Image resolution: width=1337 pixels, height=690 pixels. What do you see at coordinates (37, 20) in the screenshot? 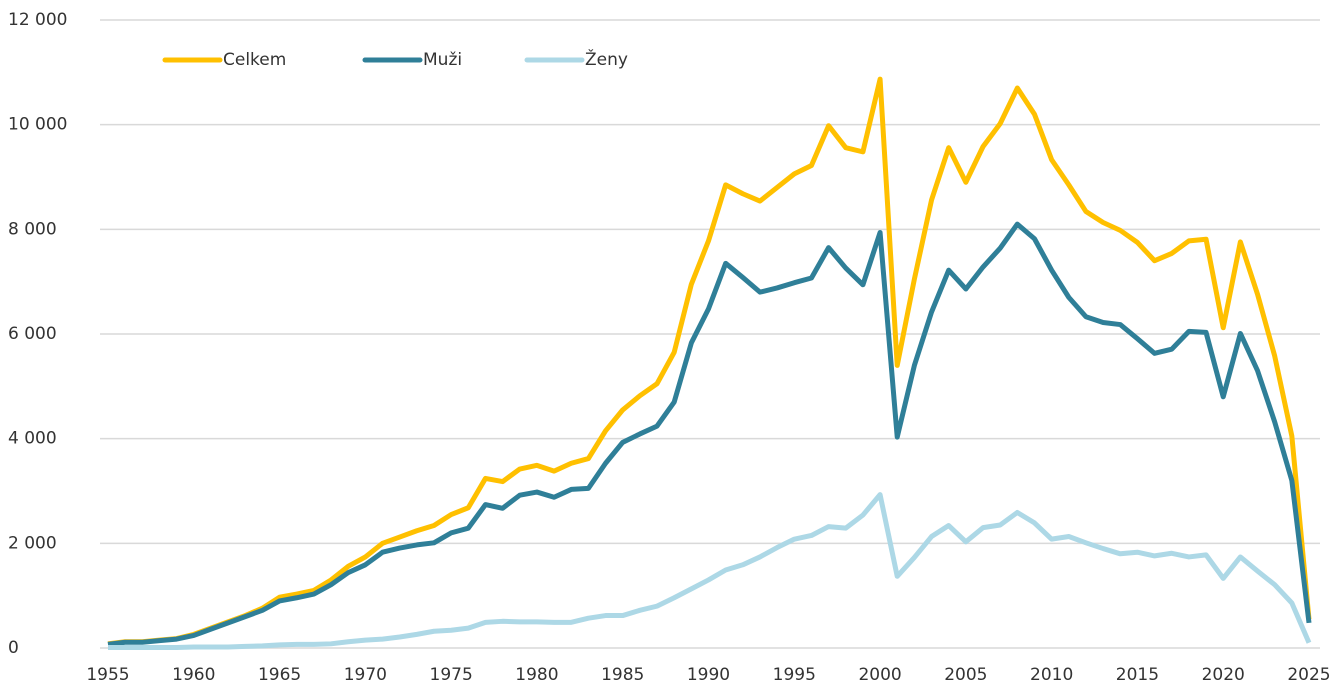
I see `y-tick-label: 12 000` at bounding box center [37, 20].